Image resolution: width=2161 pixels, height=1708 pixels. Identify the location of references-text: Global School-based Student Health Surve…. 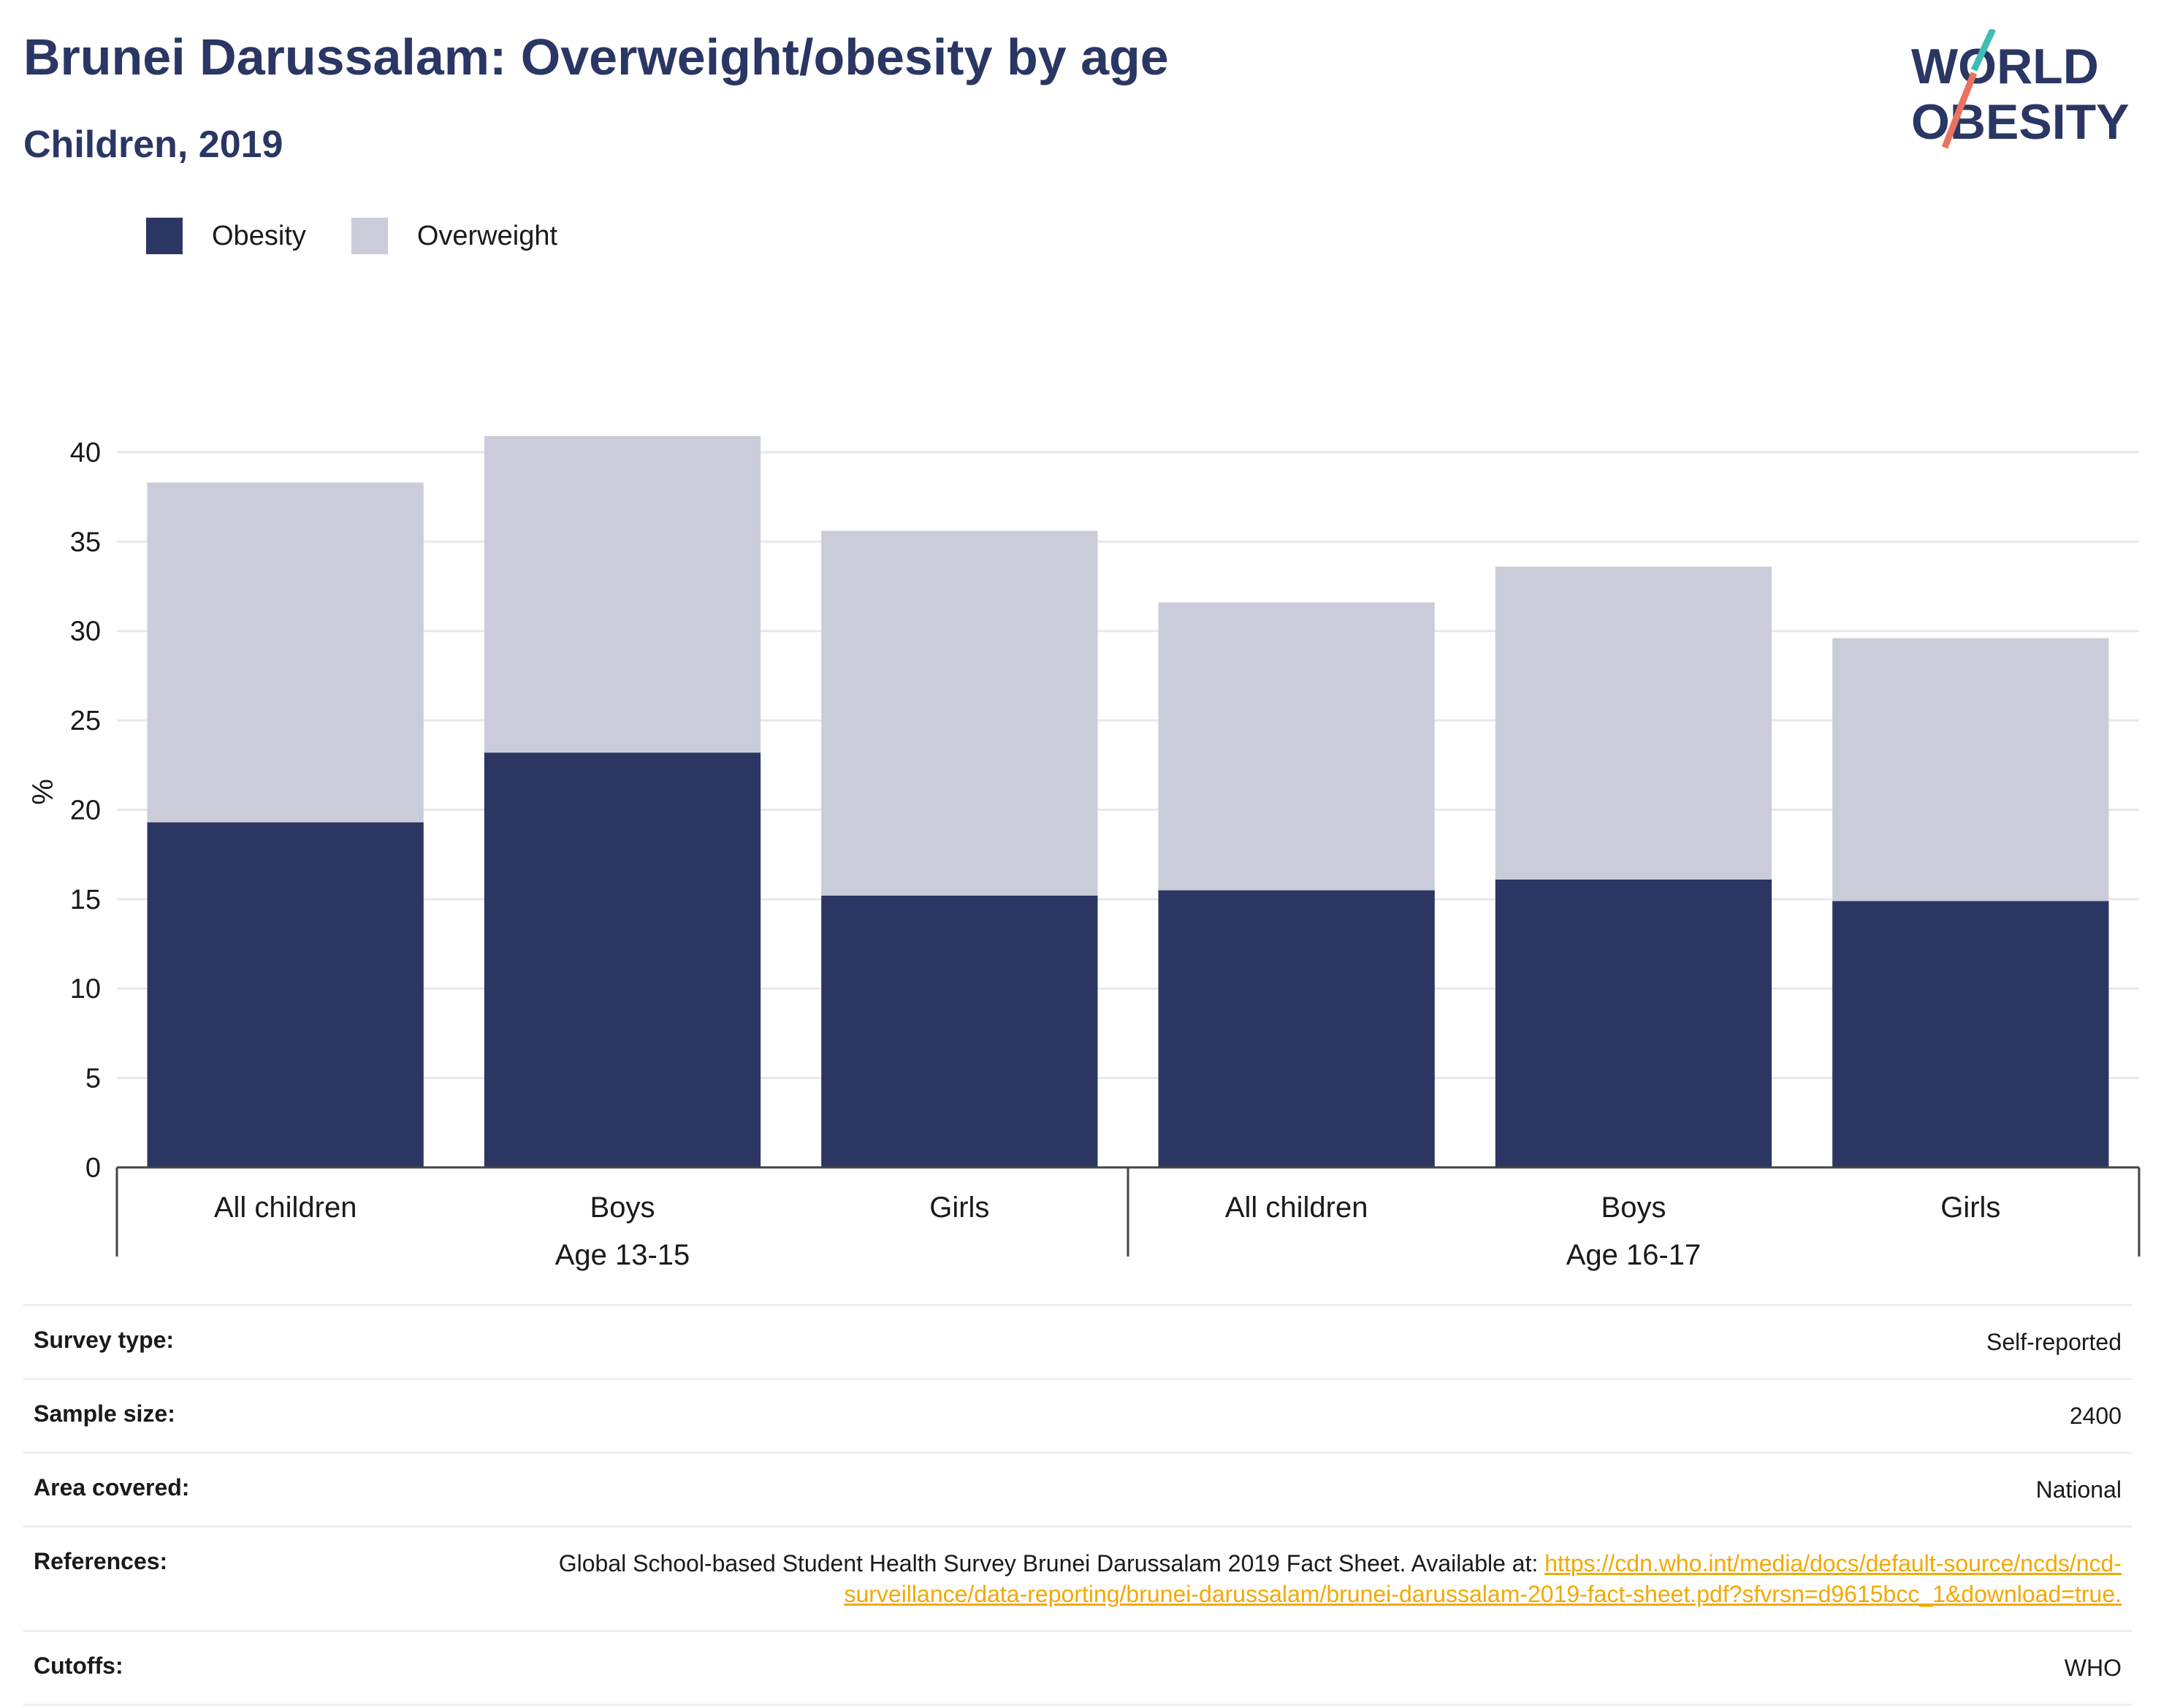
(1051, 1563).